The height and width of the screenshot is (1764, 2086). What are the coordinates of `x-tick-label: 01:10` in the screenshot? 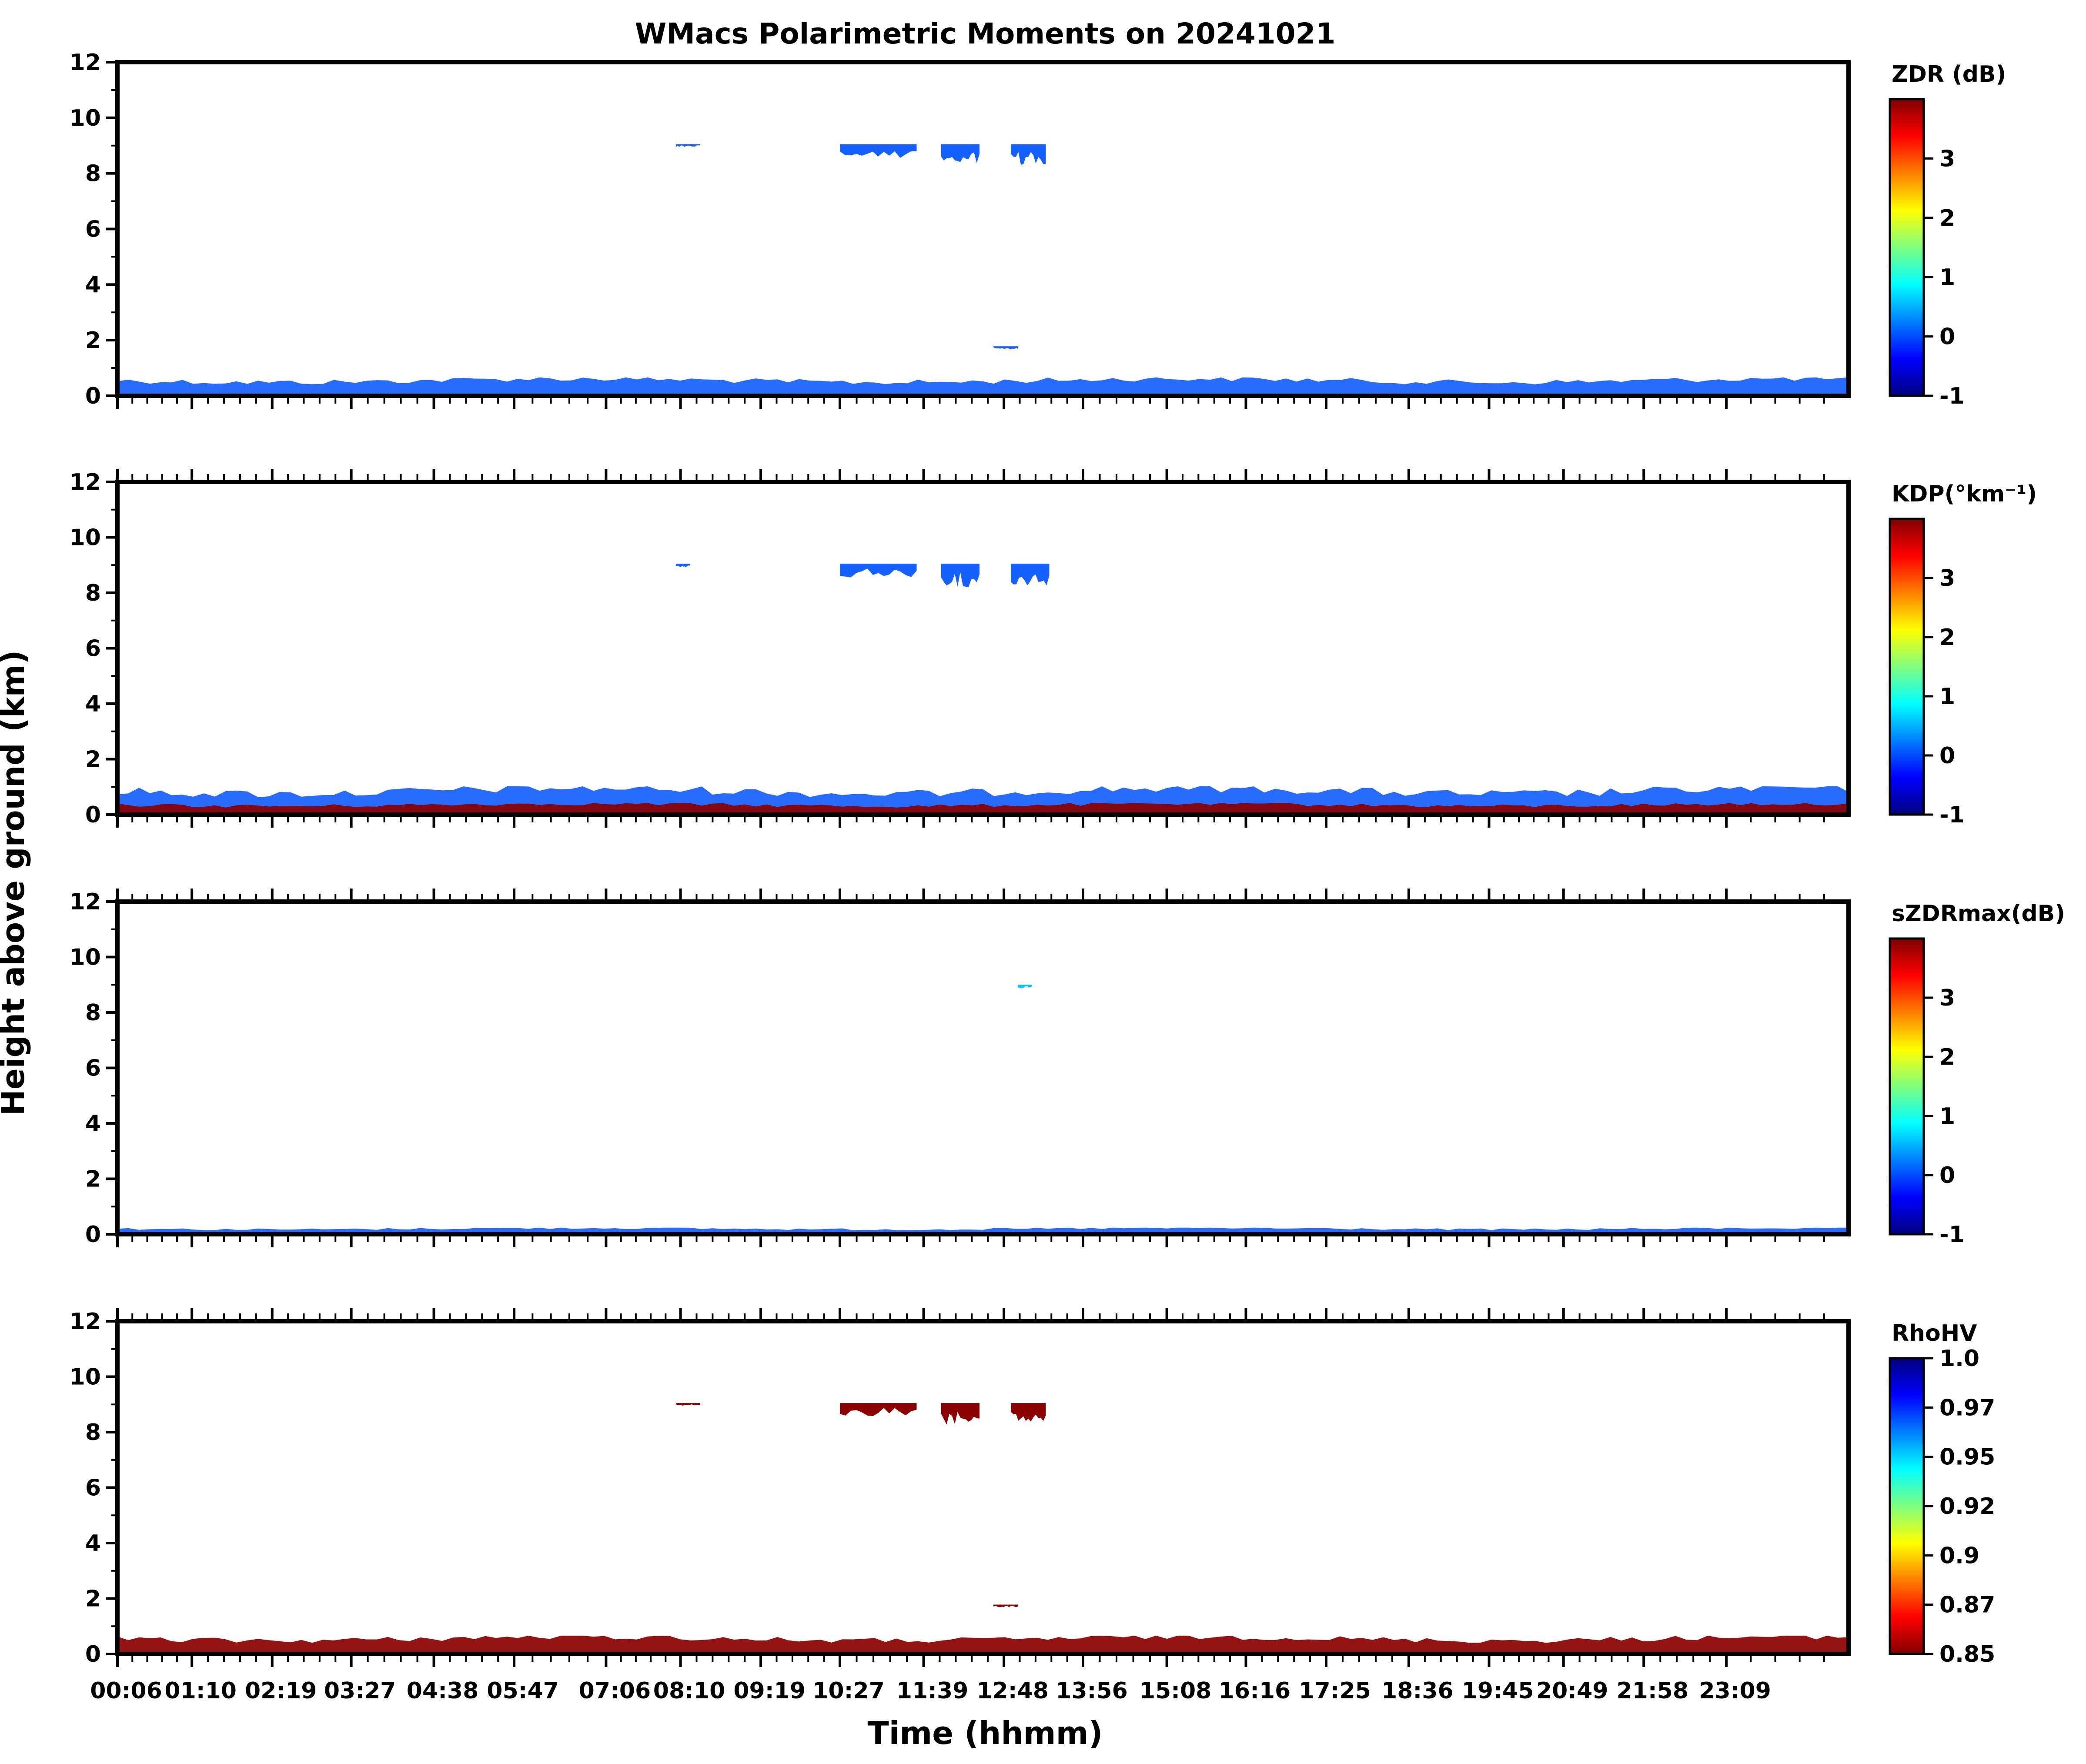 It's located at (200, 1691).